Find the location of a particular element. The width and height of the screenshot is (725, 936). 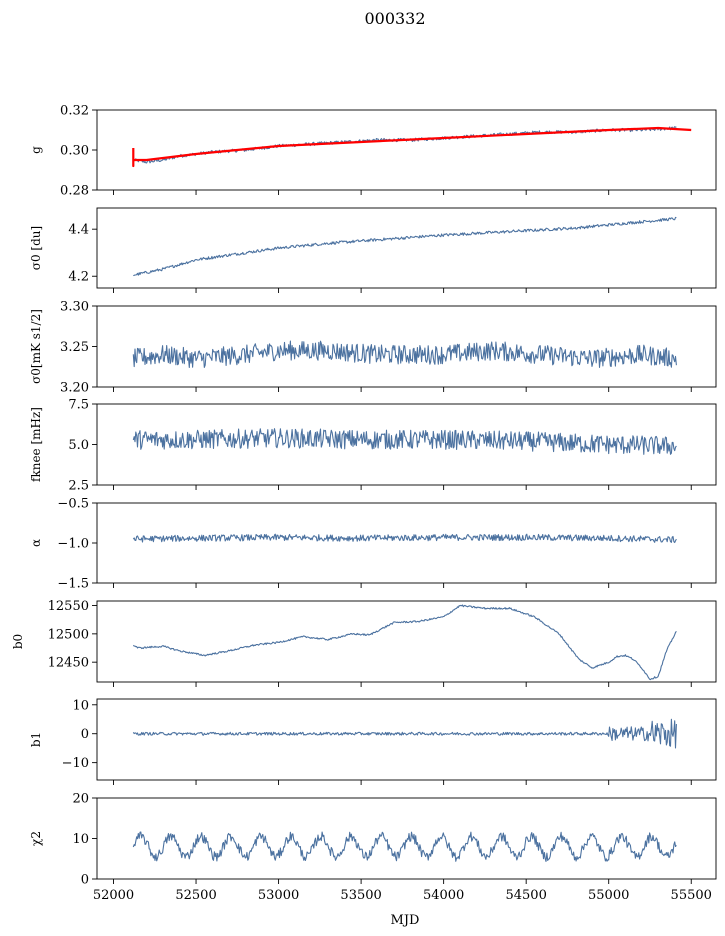

panel-5-ytick-label: −0.5 is located at coordinates (73, 504).